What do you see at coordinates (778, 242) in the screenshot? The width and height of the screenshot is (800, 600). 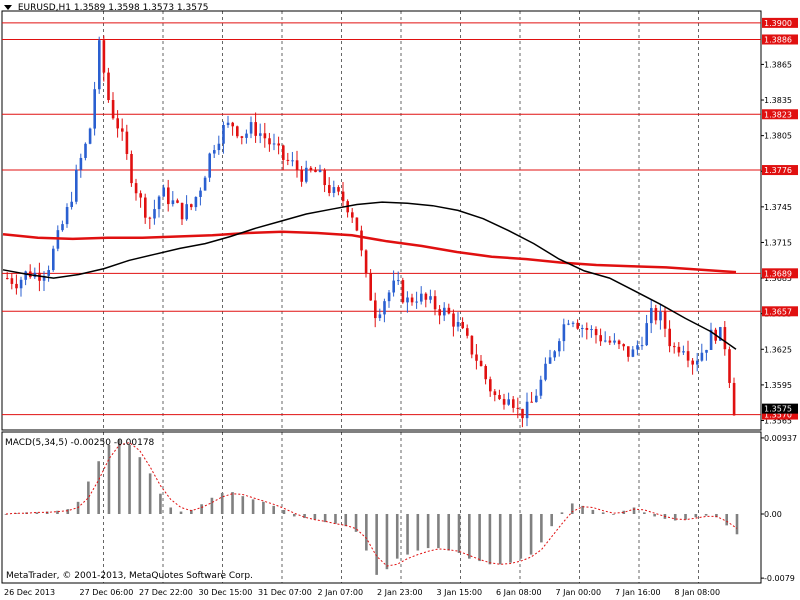 I see `y-tick-label: 1.3715` at bounding box center [778, 242].